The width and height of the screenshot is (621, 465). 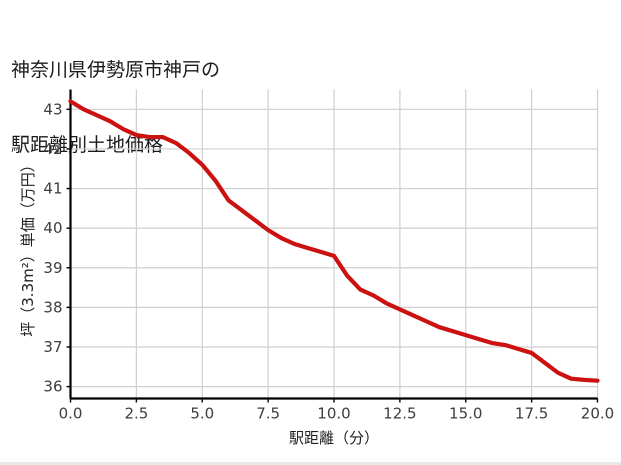 I want to click on x-tick-label: 2.5, so click(x=136, y=414).